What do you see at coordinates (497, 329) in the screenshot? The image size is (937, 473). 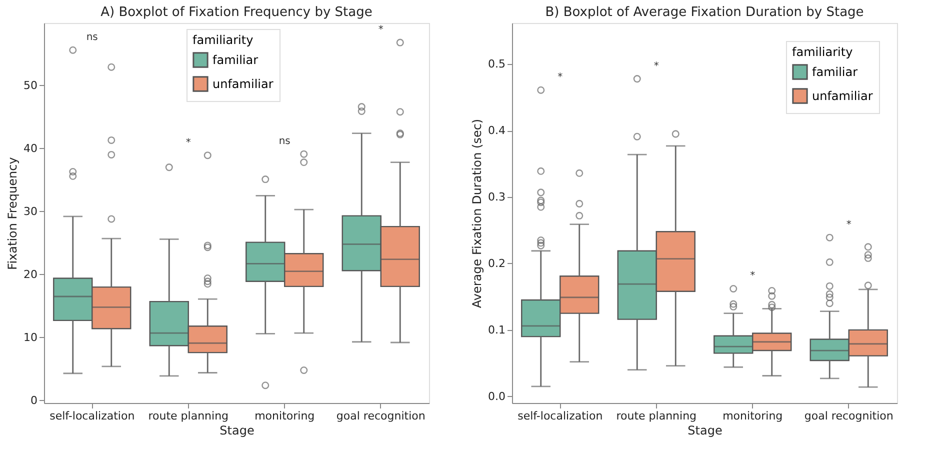 I see `y-tick-label: 0.1` at bounding box center [497, 329].